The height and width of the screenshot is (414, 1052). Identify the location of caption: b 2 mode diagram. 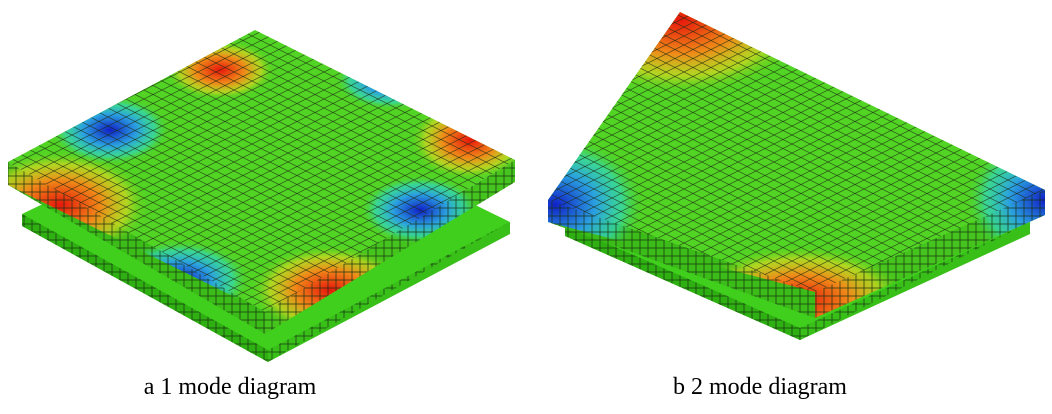
(760, 387).